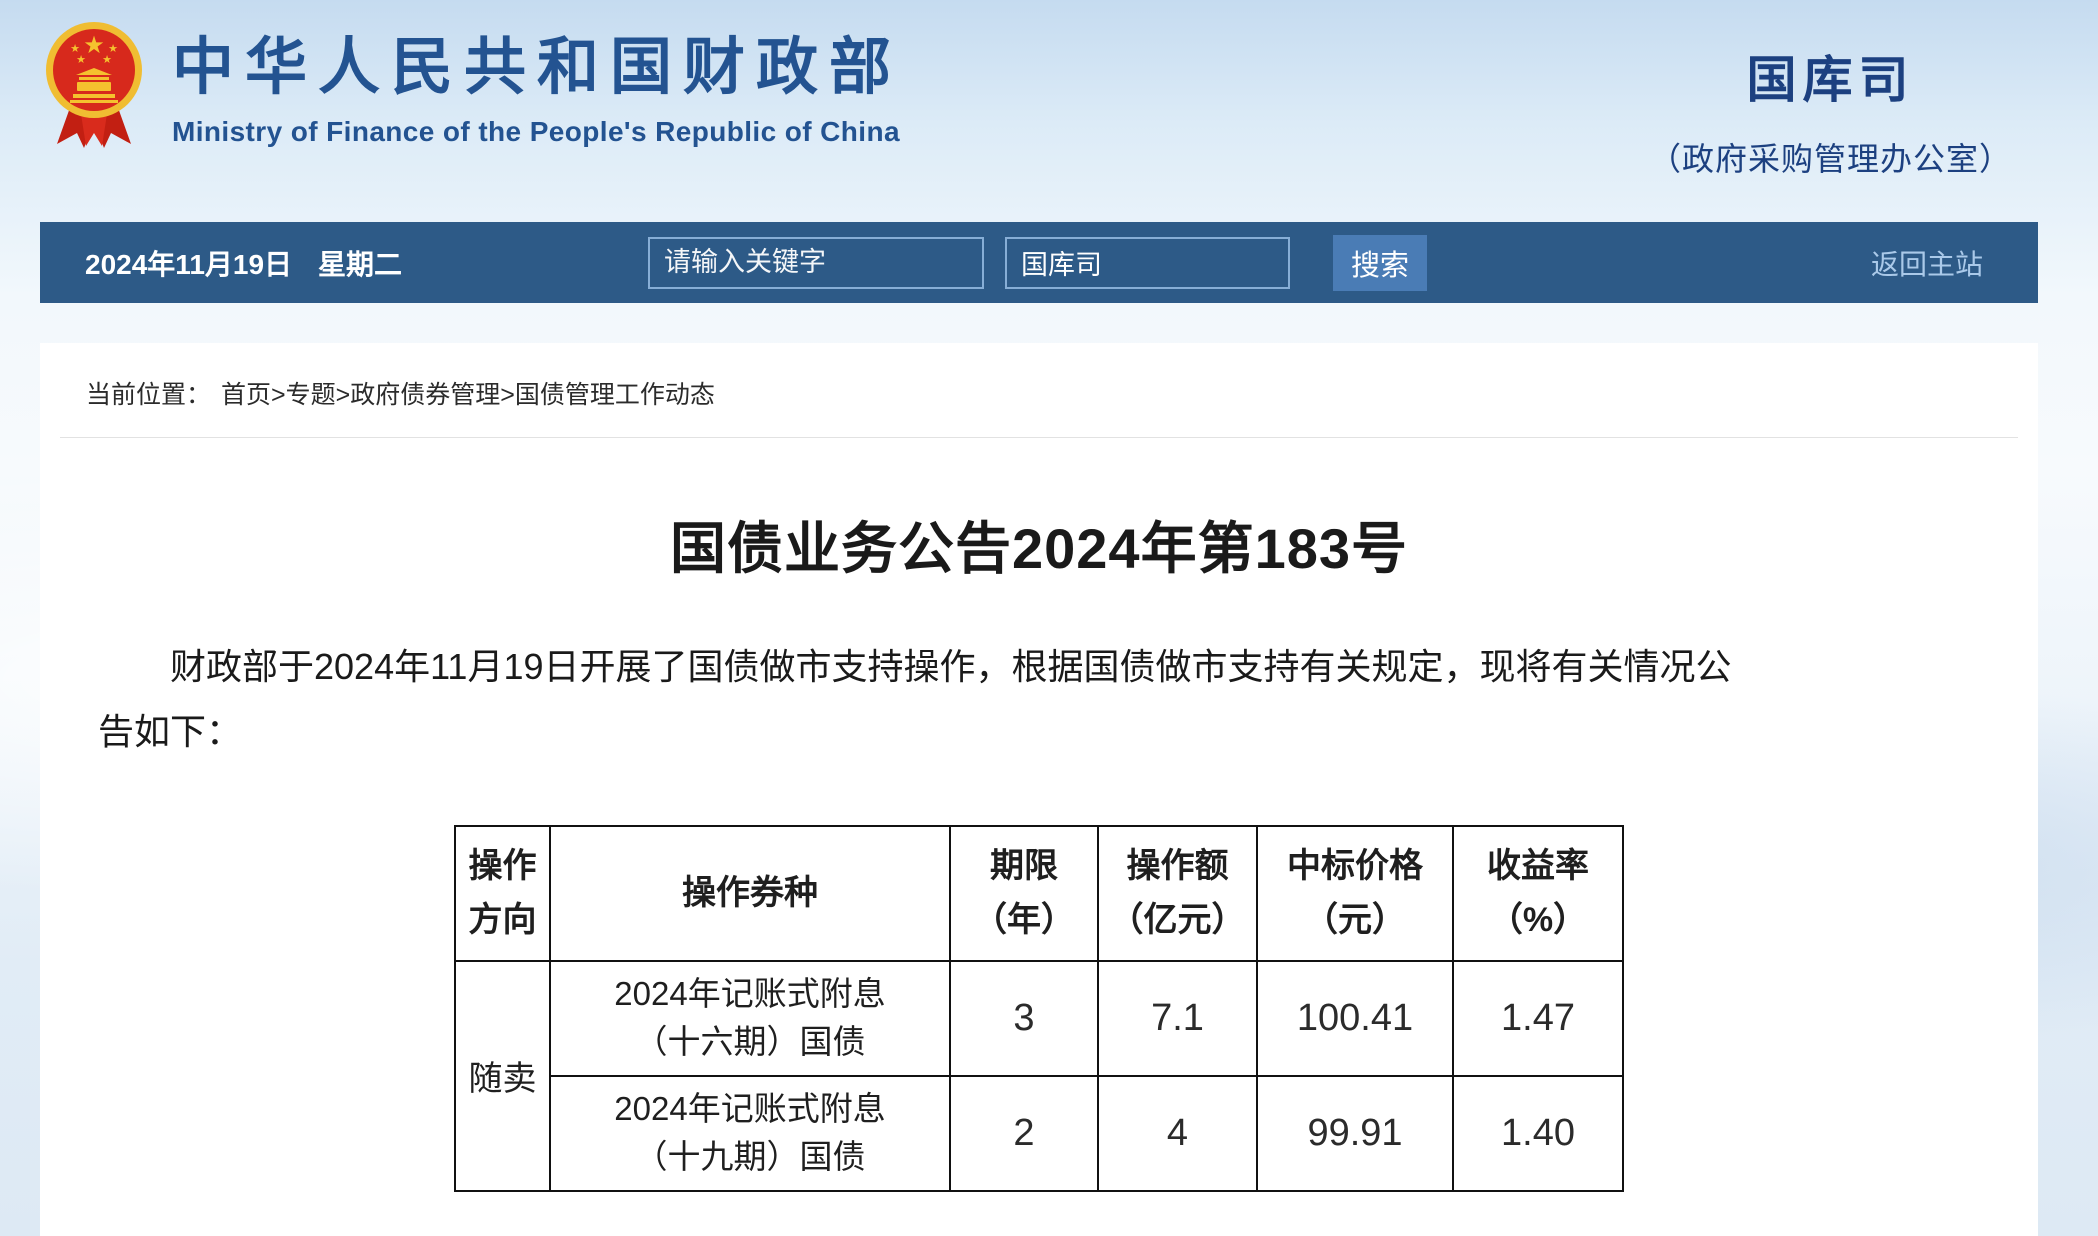  I want to click on amount-cell: 7.1, so click(1177, 1018).